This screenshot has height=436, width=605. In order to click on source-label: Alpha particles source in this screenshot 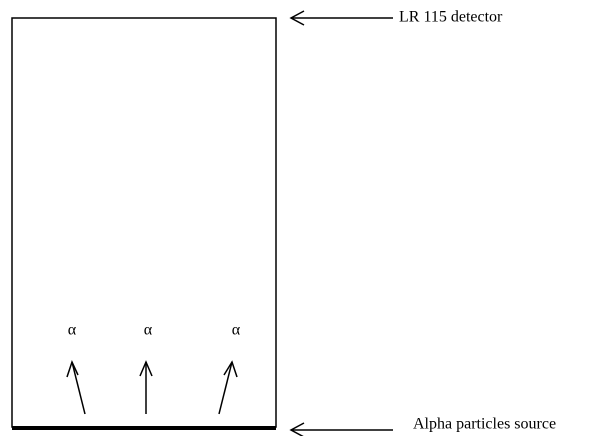, I will do `click(484, 424)`.